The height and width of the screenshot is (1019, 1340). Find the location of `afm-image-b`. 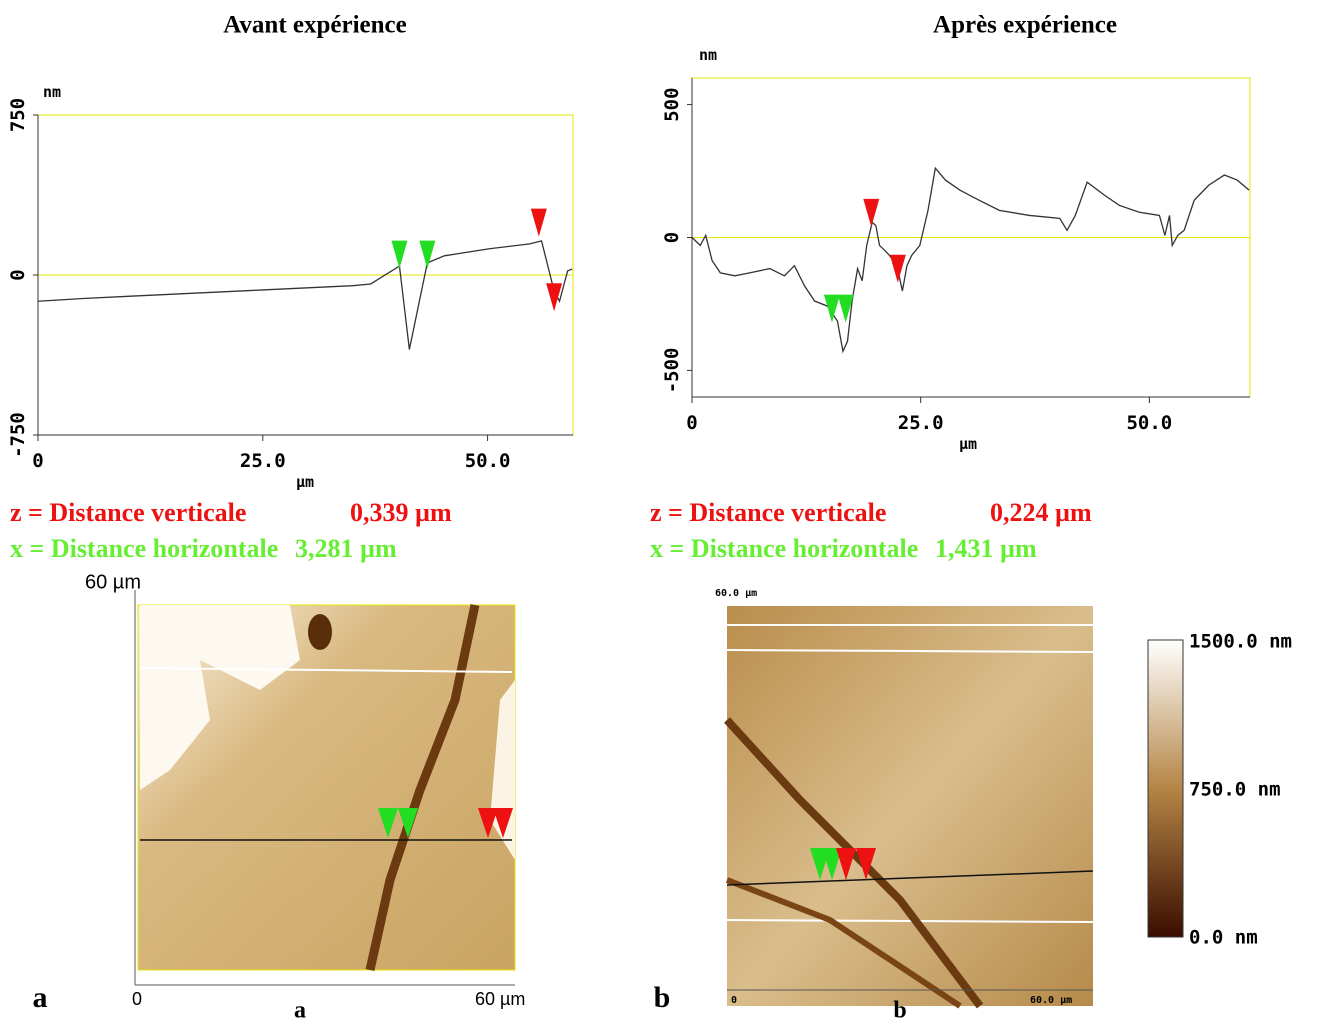

afm-image-b is located at coordinates (909, 807).